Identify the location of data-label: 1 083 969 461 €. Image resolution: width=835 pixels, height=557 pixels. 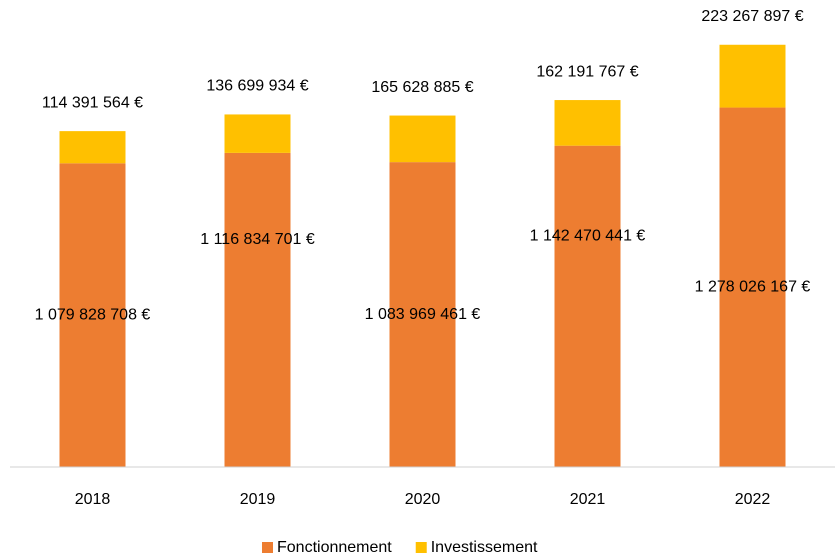
(423, 314).